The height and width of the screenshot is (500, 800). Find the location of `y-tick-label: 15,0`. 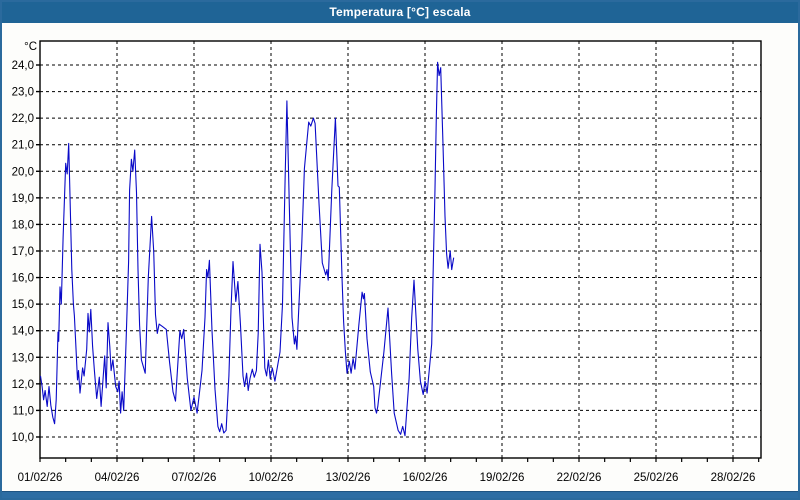

y-tick-label: 15,0 is located at coordinates (23, 305).